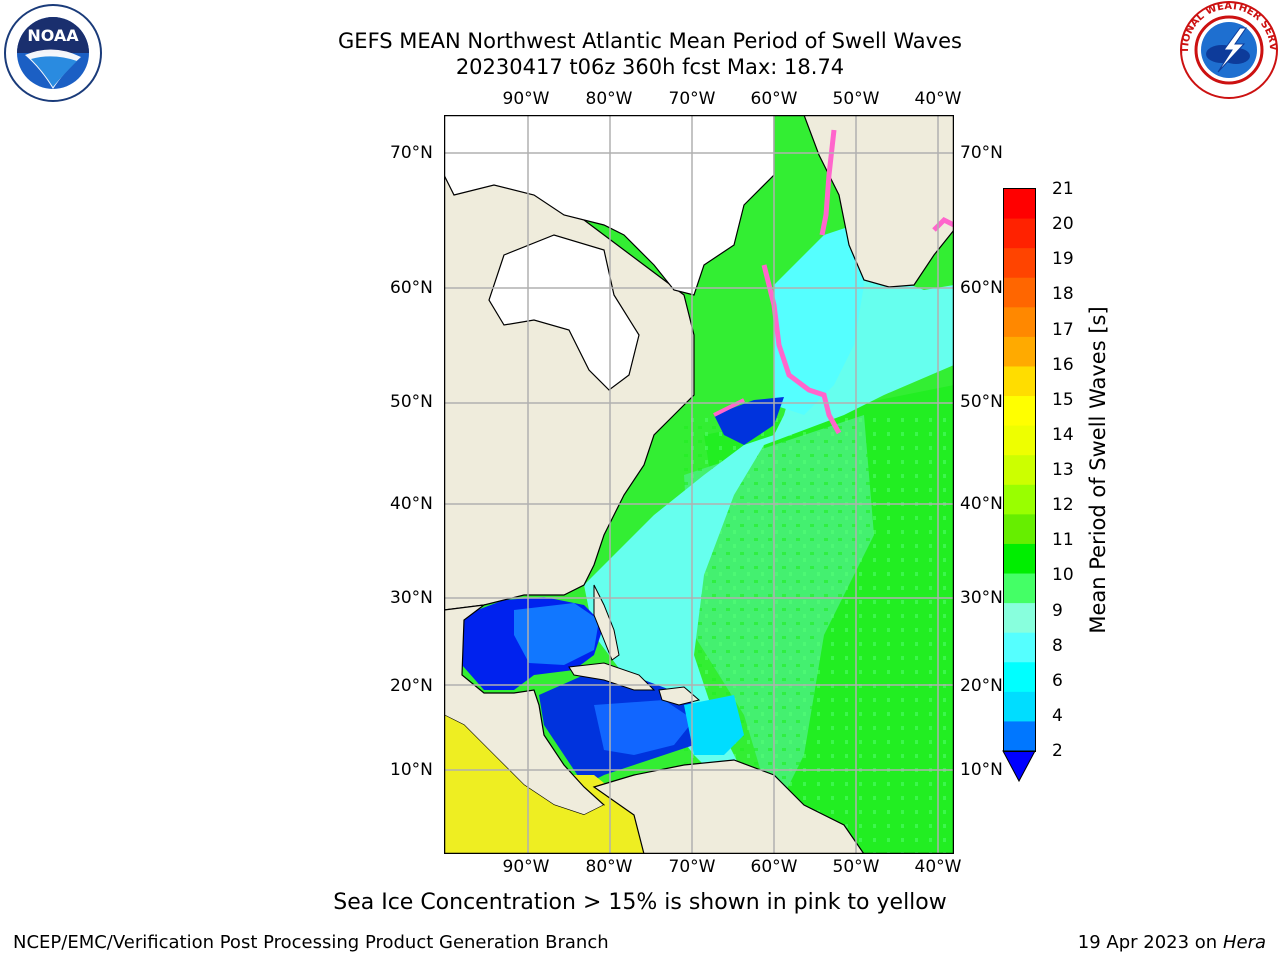  What do you see at coordinates (1063, 189) in the screenshot?
I see `colorbar-tick-label: 21` at bounding box center [1063, 189].